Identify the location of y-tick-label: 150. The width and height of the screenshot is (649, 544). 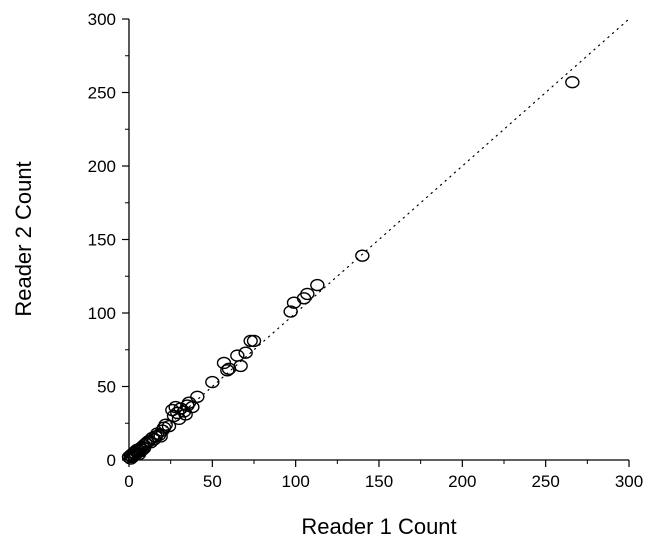
(102, 240).